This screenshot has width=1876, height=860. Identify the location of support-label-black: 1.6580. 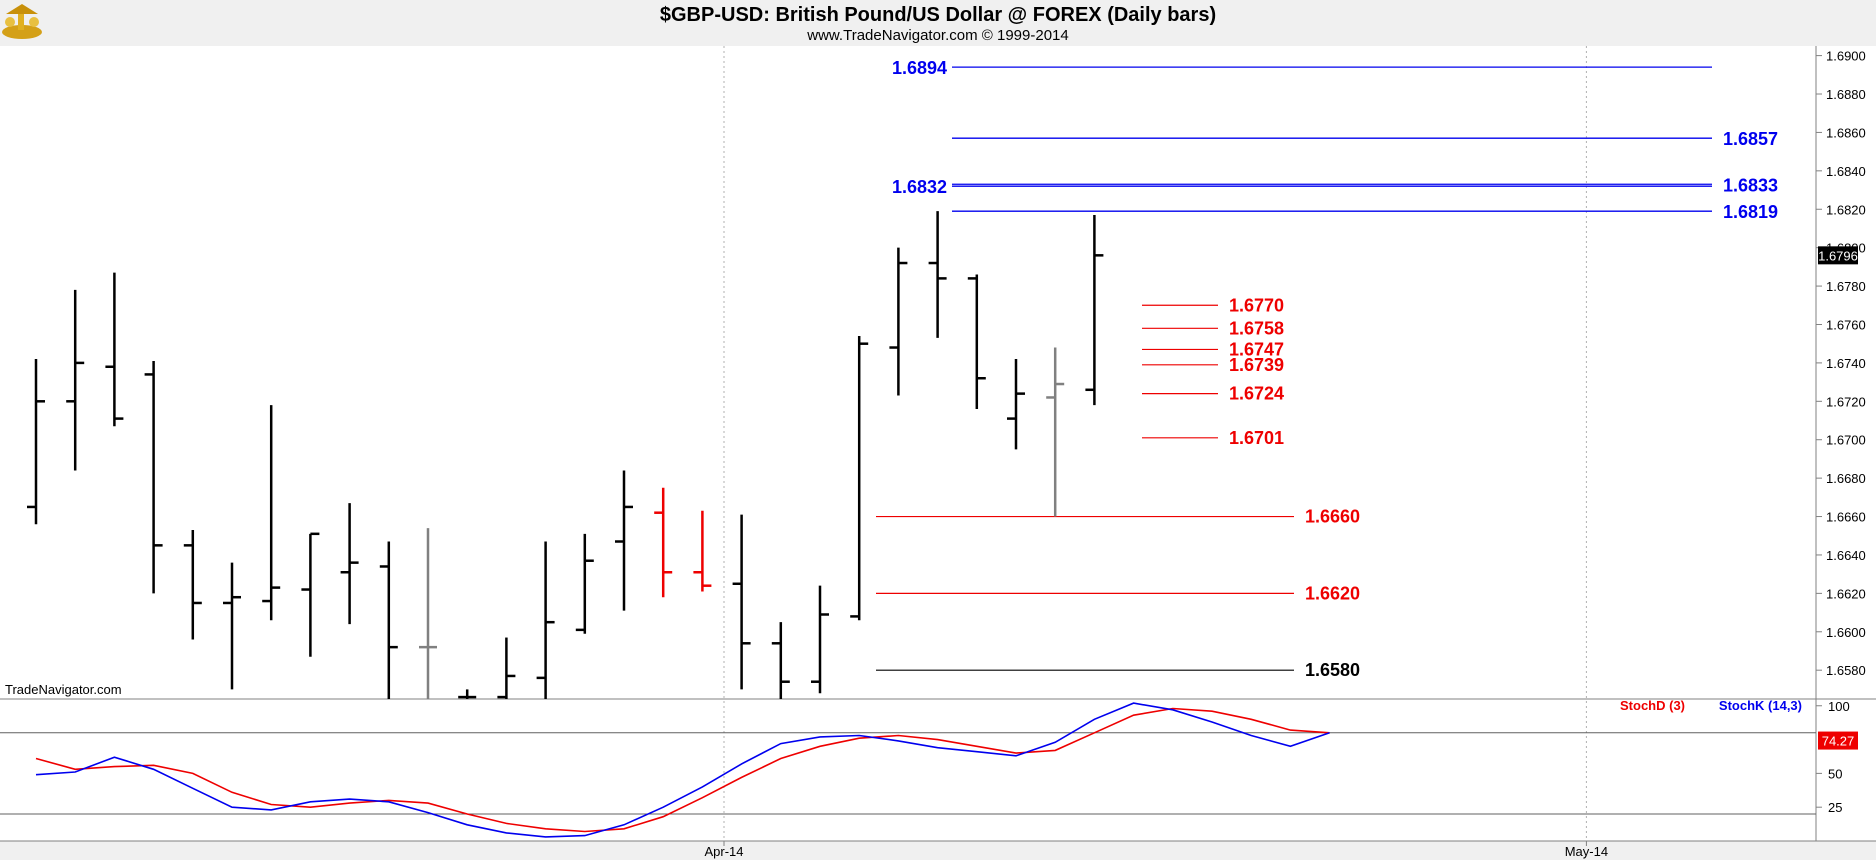
(1332, 670).